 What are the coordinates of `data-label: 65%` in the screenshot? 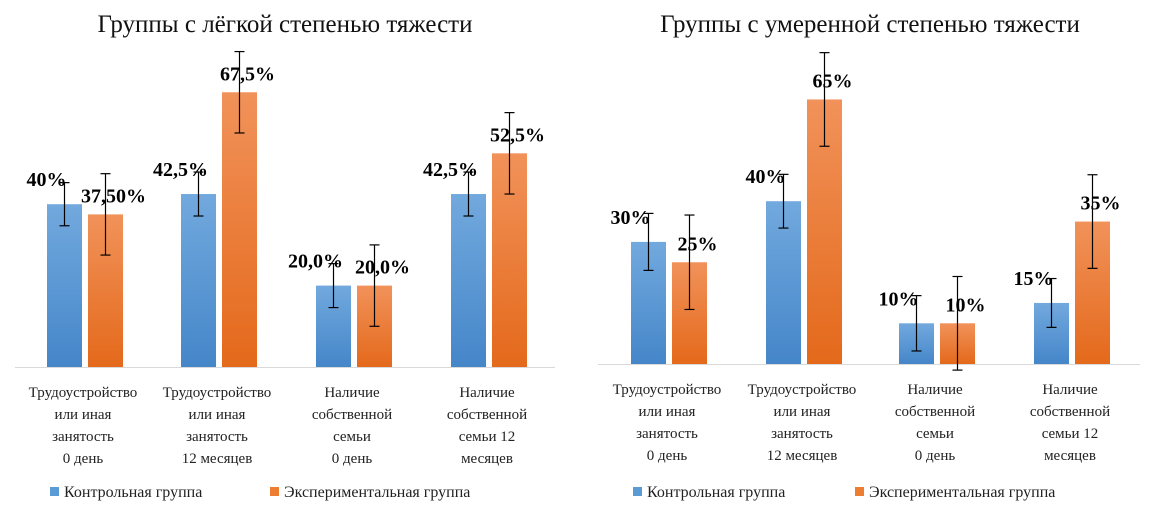 It's located at (833, 81).